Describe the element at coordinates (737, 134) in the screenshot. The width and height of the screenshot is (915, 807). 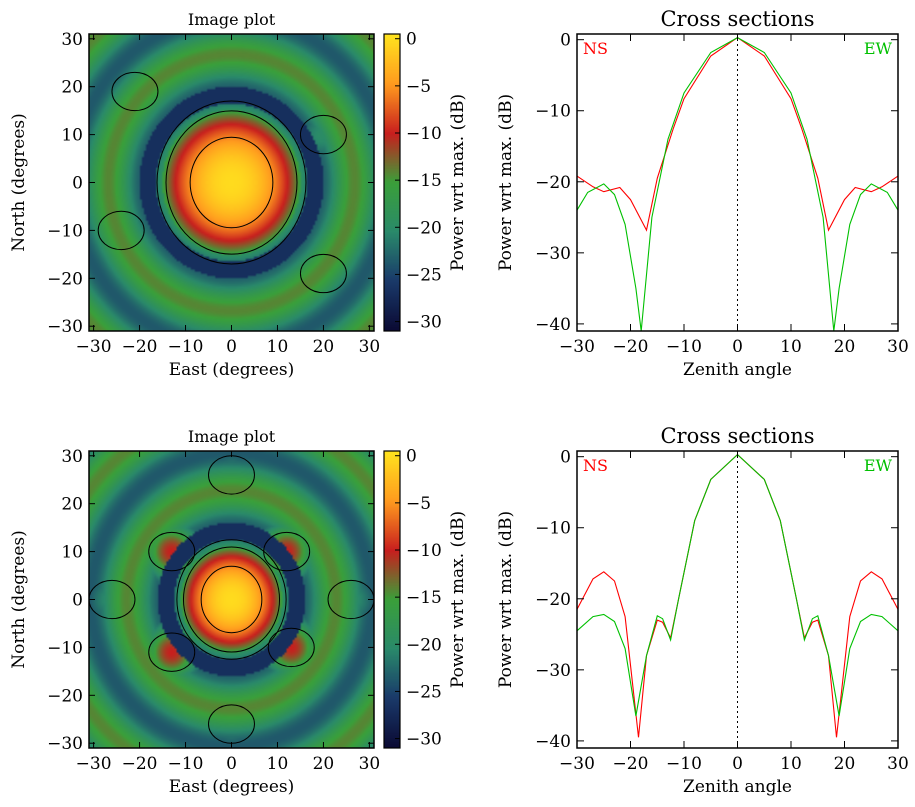
I see `series-line-ns` at that location.